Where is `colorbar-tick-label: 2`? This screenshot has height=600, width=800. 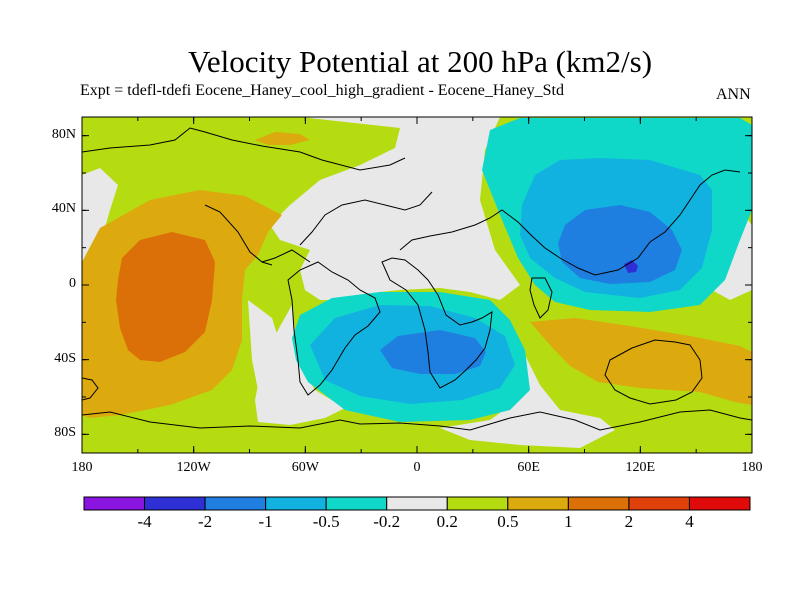 colorbar-tick-label: 2 is located at coordinates (629, 521).